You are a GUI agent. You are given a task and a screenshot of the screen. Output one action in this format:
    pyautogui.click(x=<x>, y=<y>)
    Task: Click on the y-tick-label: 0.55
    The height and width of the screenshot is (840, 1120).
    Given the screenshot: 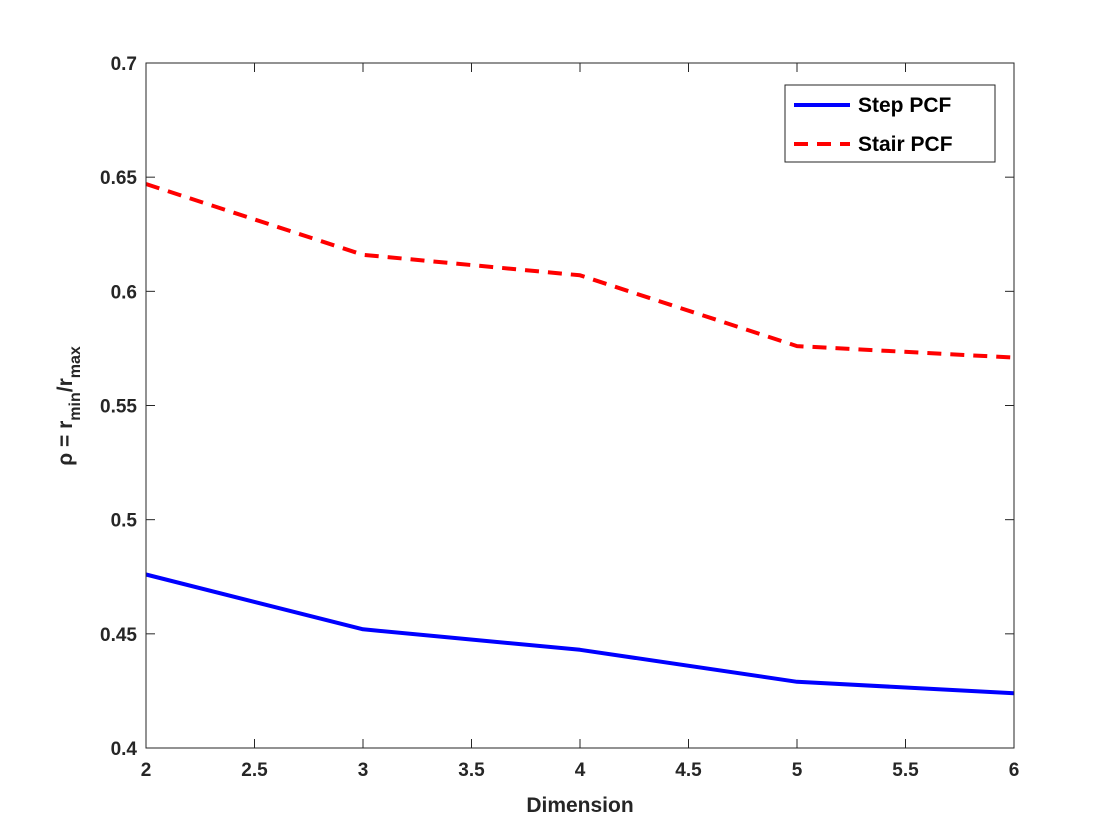 What is the action you would take?
    pyautogui.click(x=118, y=407)
    